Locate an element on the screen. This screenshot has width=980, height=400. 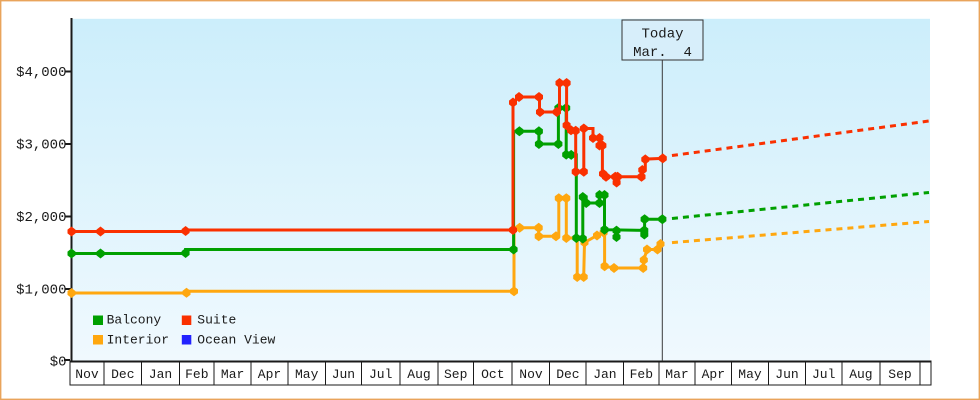
svg-text: Suite is located at coordinates (216, 320).